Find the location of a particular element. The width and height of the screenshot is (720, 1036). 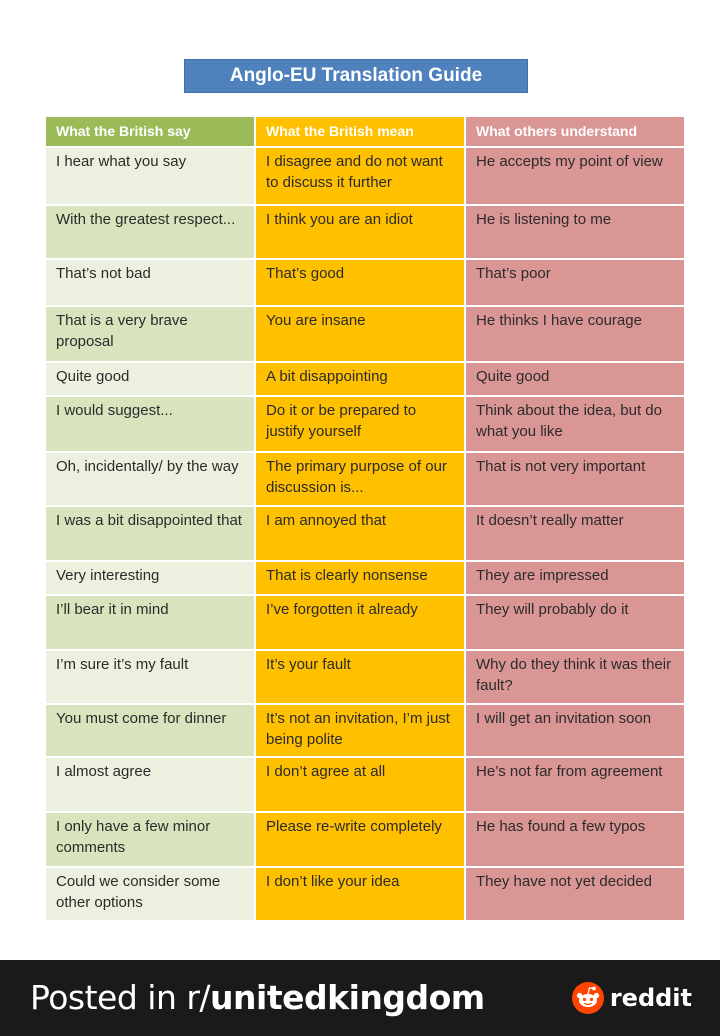

posted-in-caption: Posted in r/unitedkingdom is located at coordinates (257, 998).